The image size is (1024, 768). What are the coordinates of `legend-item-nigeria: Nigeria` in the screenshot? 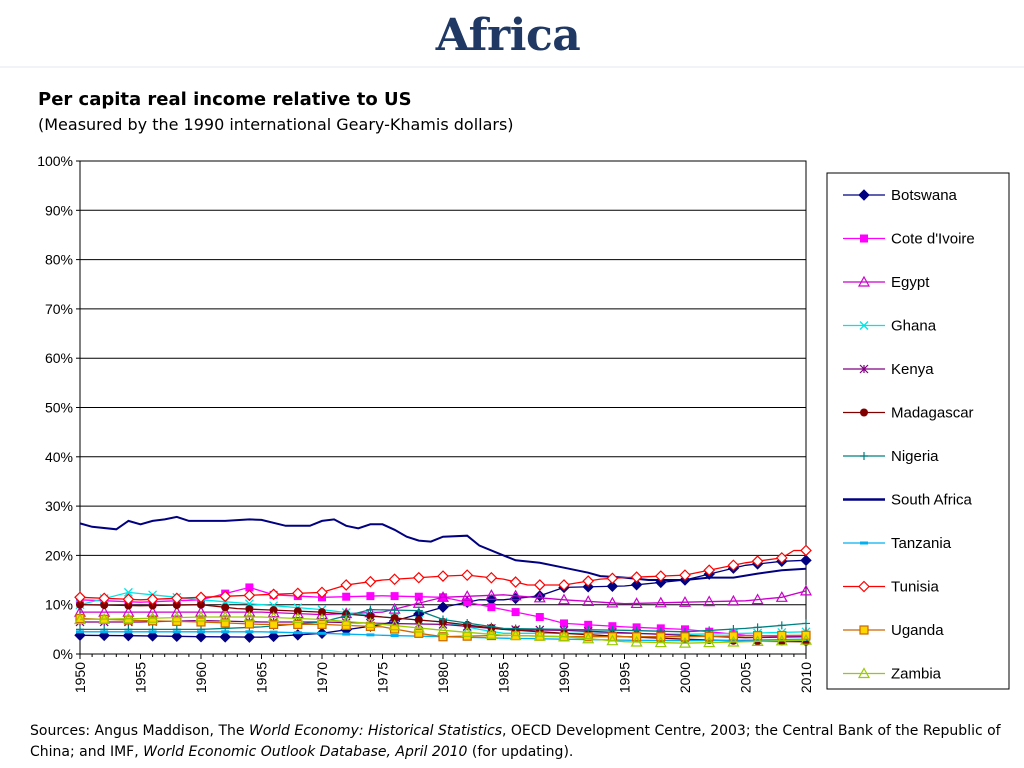 It's located at (891, 456).